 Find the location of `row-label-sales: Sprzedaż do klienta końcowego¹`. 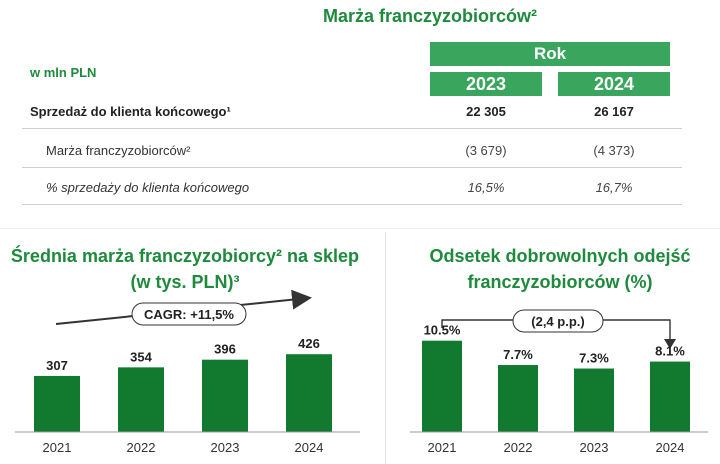

row-label-sales: Sprzedaż do klienta końcowego¹ is located at coordinates (130, 111).